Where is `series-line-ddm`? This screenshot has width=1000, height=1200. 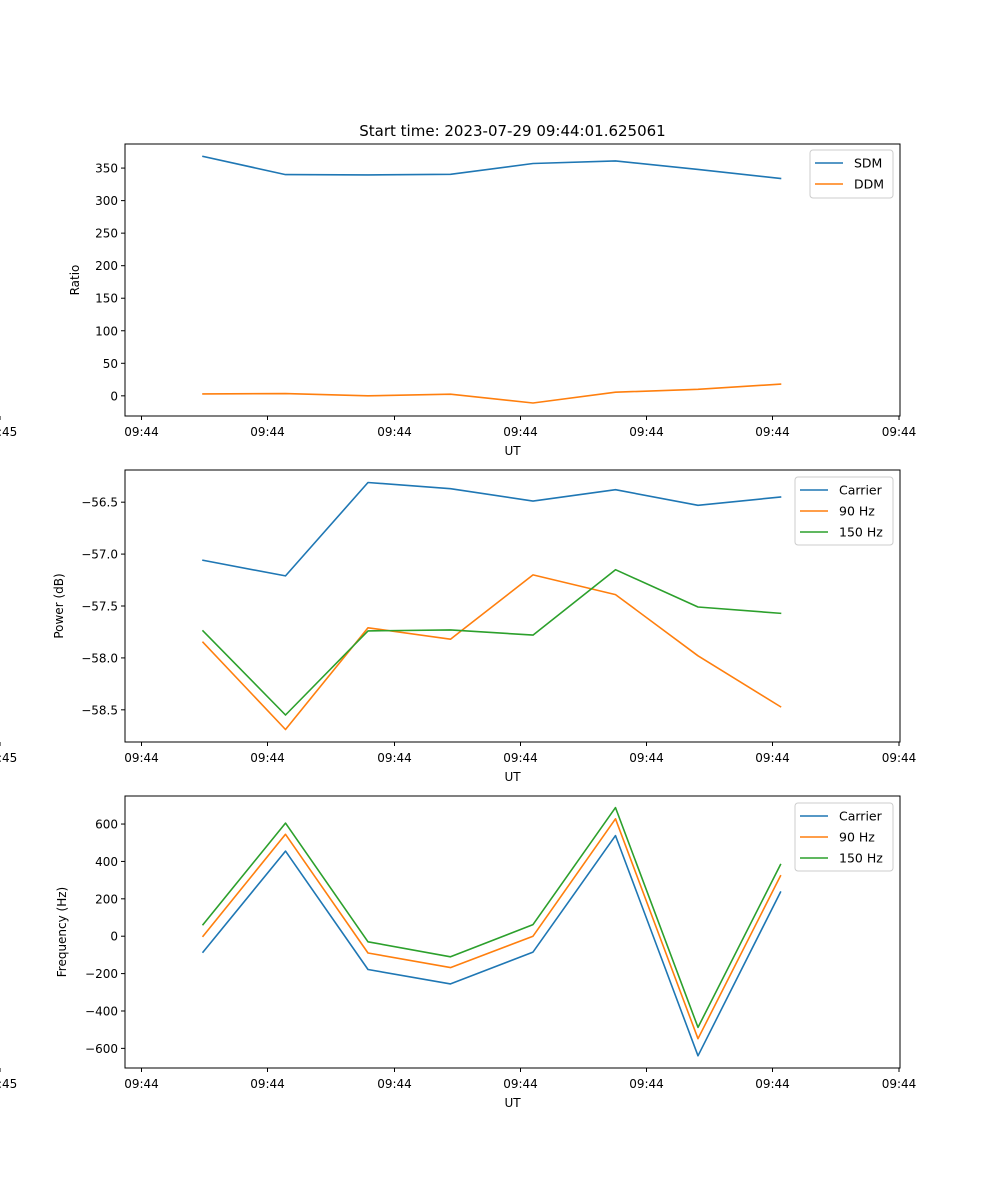 series-line-ddm is located at coordinates (492, 393).